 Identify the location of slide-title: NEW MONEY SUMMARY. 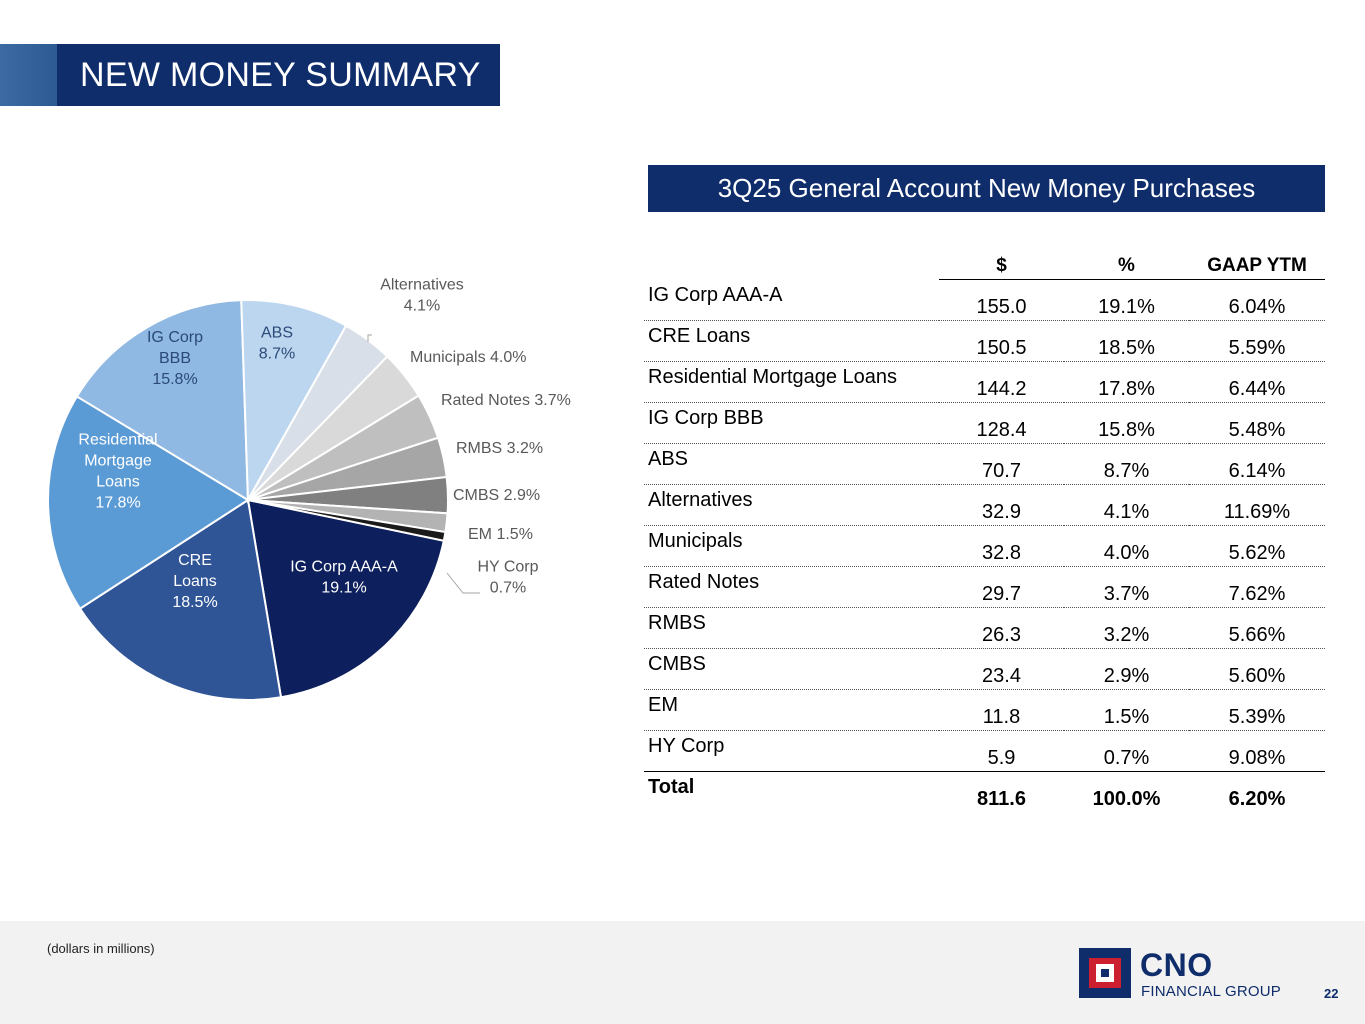
(278, 75).